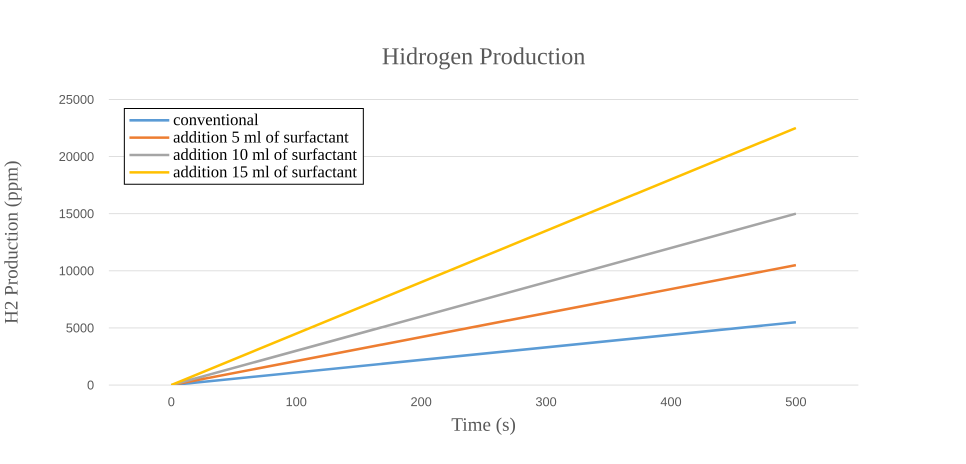  I want to click on y-tick-label: 5000, so click(80, 327).